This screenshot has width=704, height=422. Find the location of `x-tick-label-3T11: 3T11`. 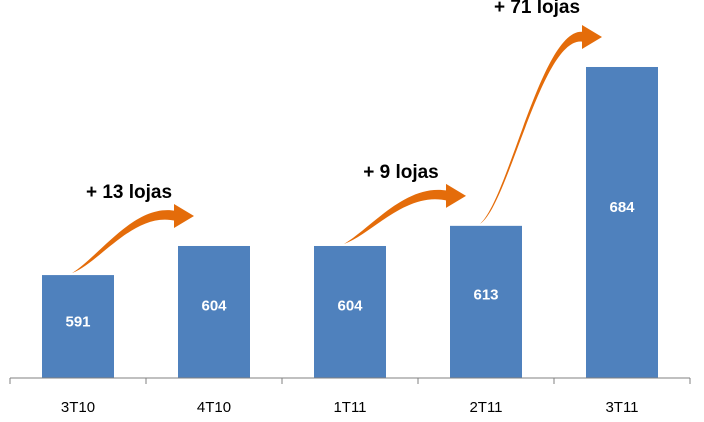

x-tick-label-3T11: 3T11 is located at coordinates (621, 407).